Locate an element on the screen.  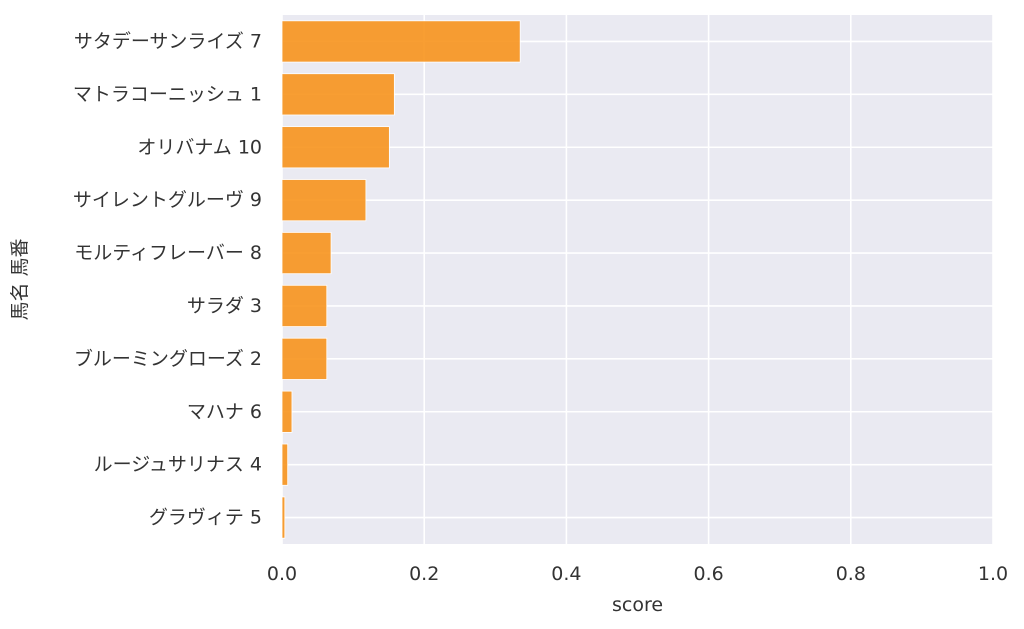
y-tick-label: サイレントグルーヴ 9 is located at coordinates (167, 200).